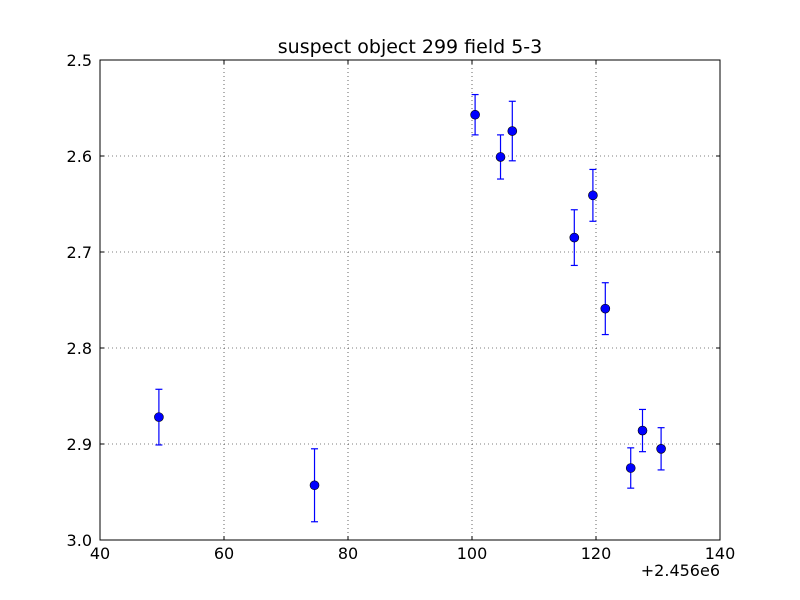  Describe the element at coordinates (79, 252) in the screenshot. I see `y-tick-label: 2.7` at that location.